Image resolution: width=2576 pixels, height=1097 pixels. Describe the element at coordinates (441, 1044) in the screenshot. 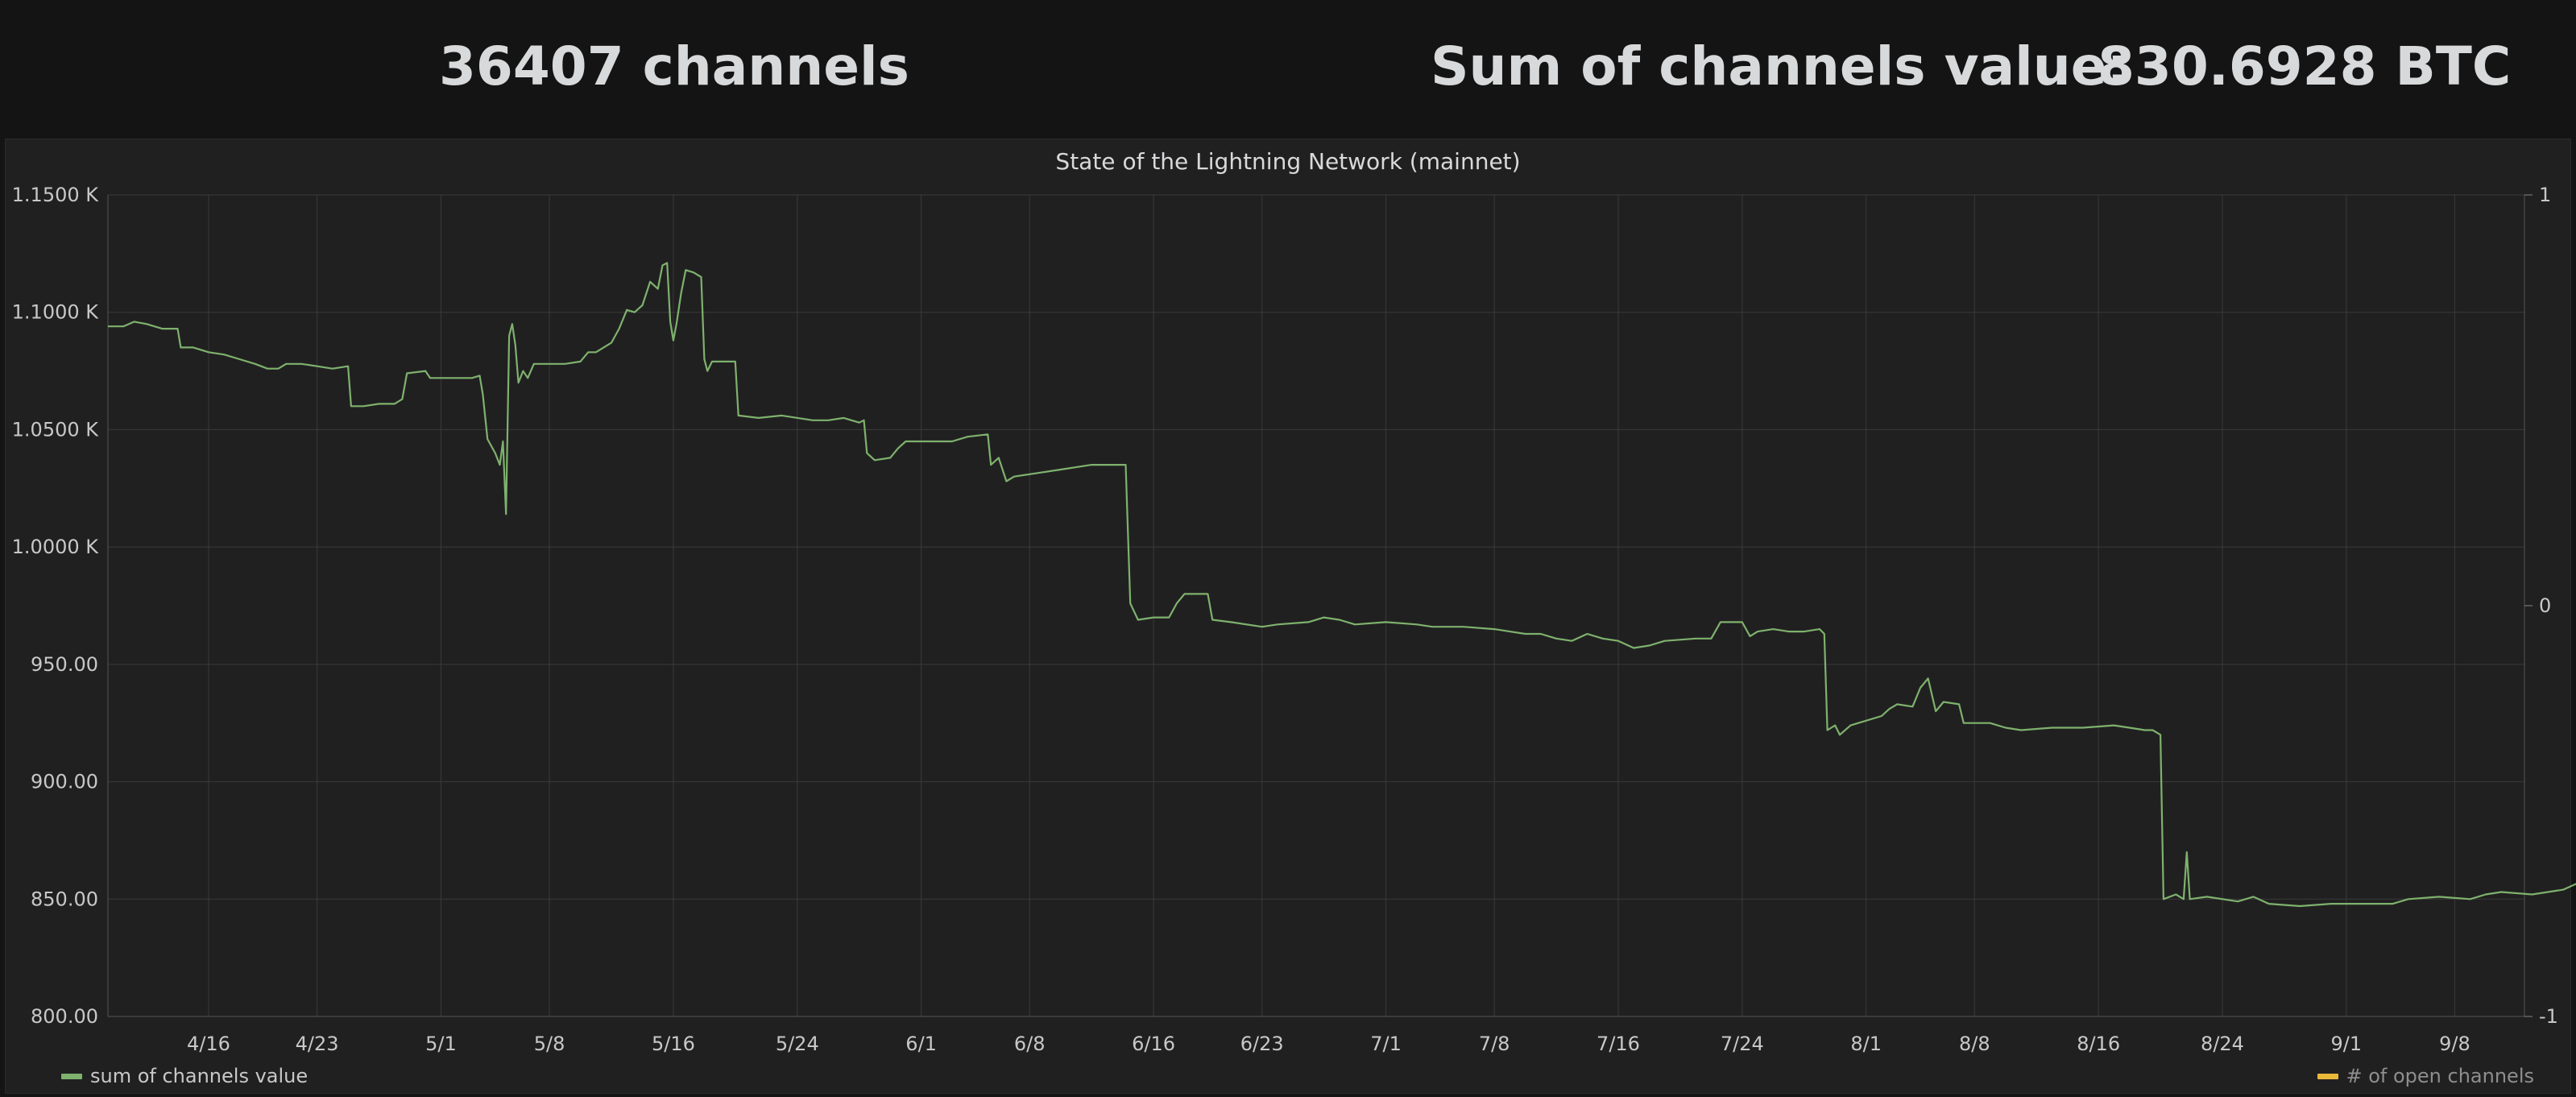

I see `x-tick-label: 5/1` at that location.